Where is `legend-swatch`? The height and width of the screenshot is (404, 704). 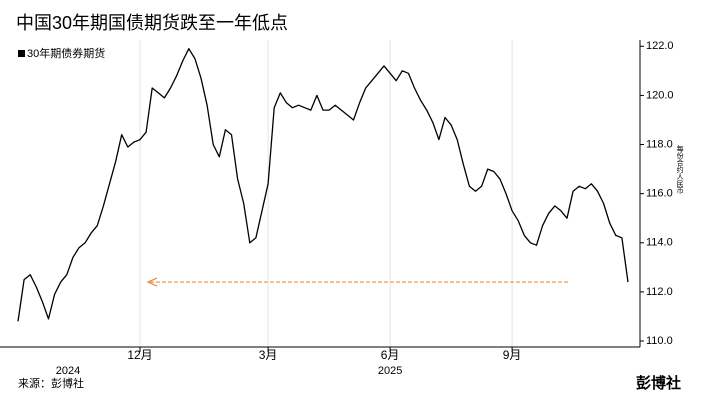
legend-swatch is located at coordinates (21, 53).